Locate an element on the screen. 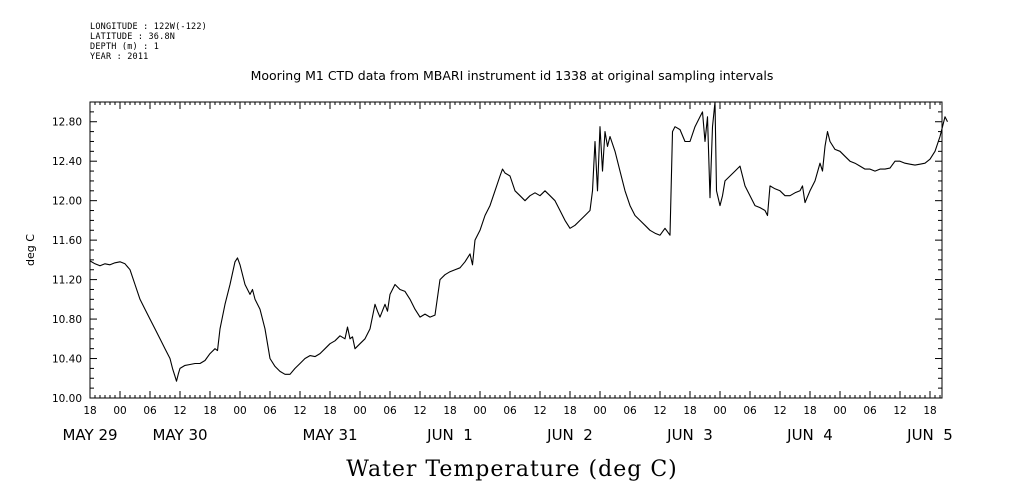  y-tick-label: 11.20 is located at coordinates (67, 281).